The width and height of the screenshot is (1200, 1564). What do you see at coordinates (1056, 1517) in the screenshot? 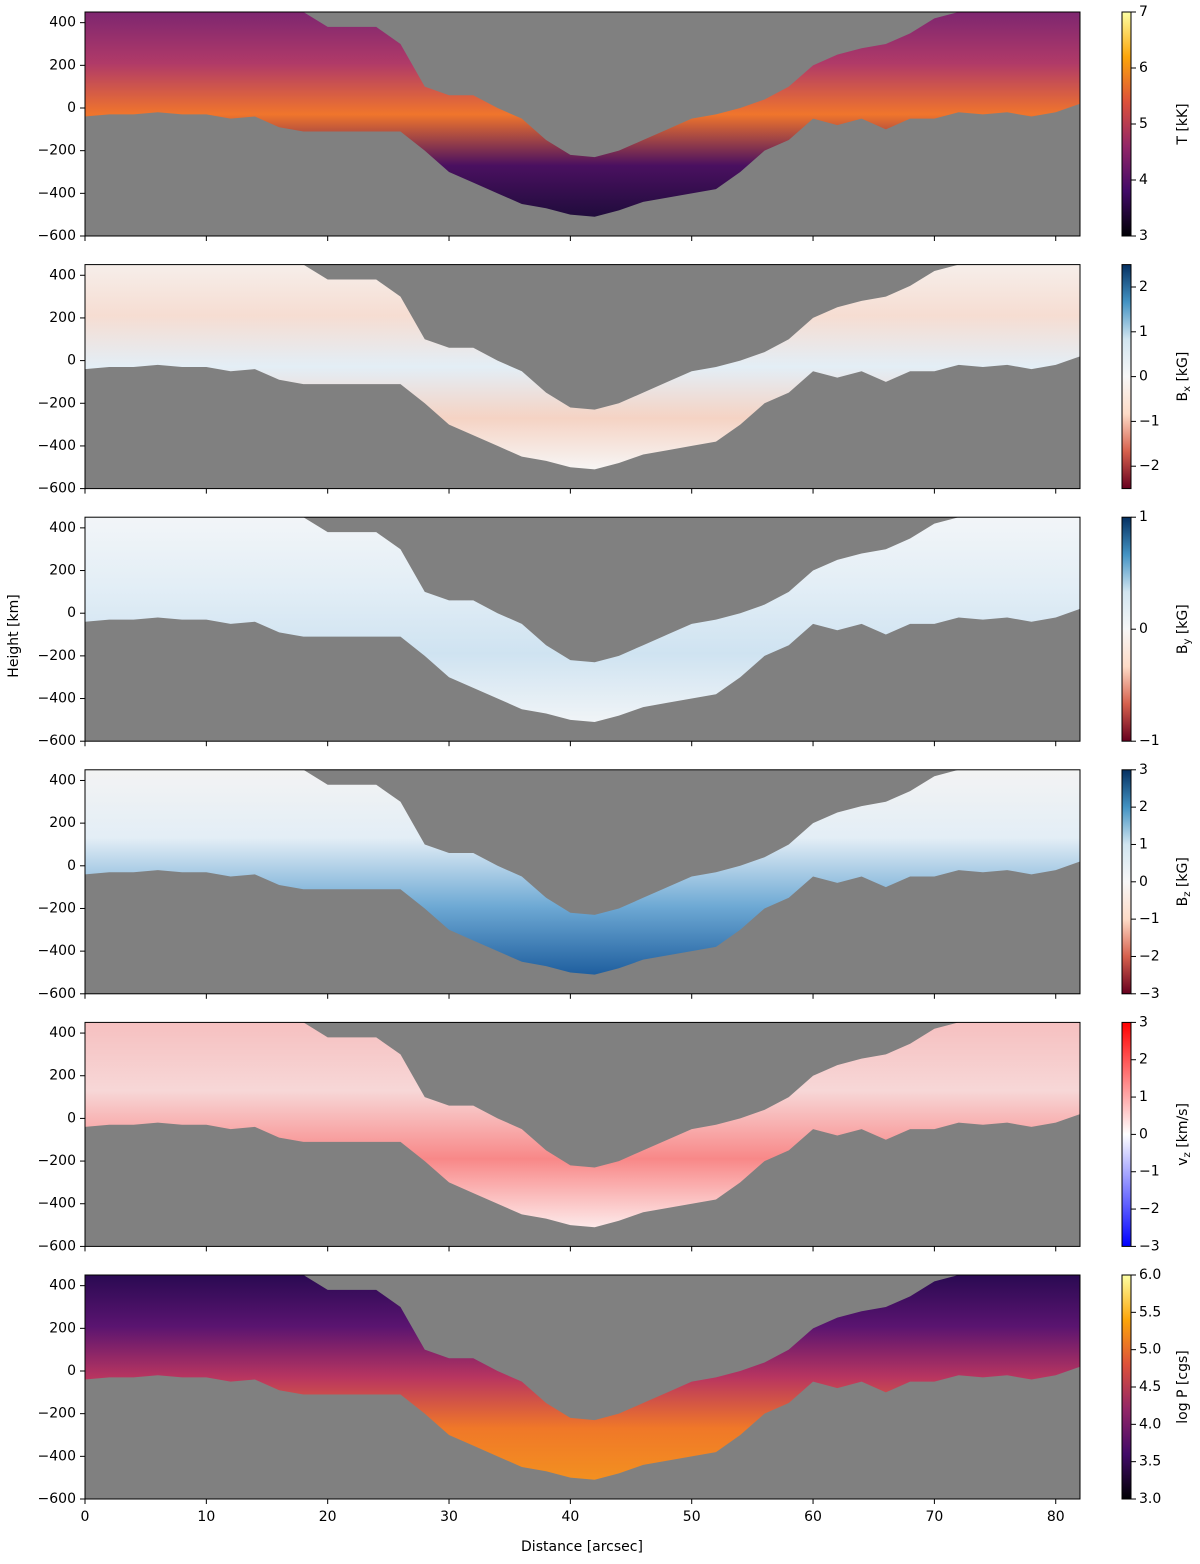
I see `x-tick-label: 80` at bounding box center [1056, 1517].